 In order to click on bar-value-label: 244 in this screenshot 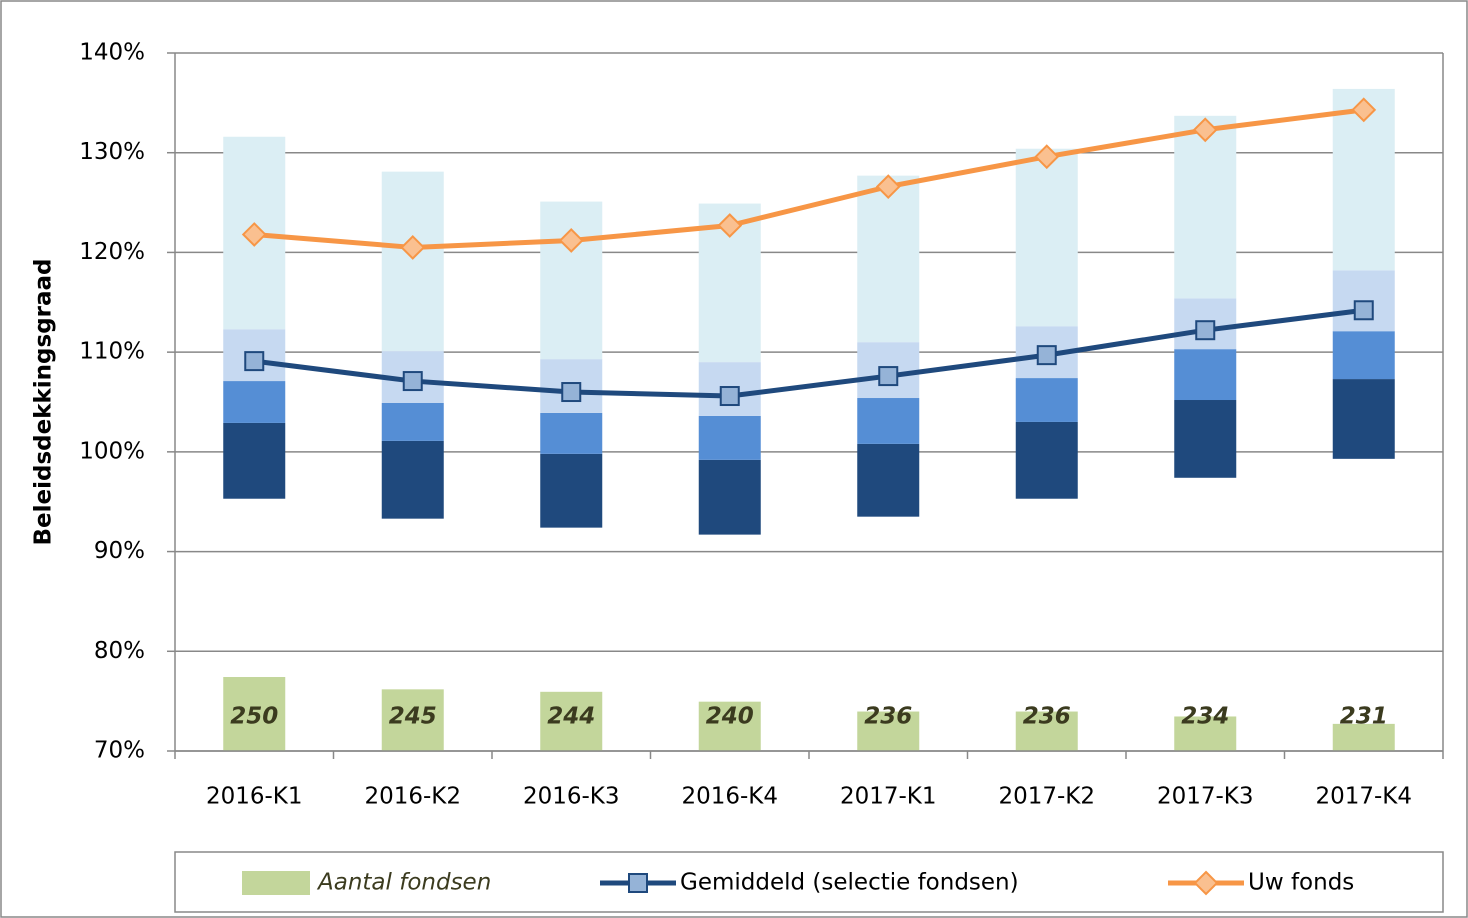, I will do `click(571, 717)`.